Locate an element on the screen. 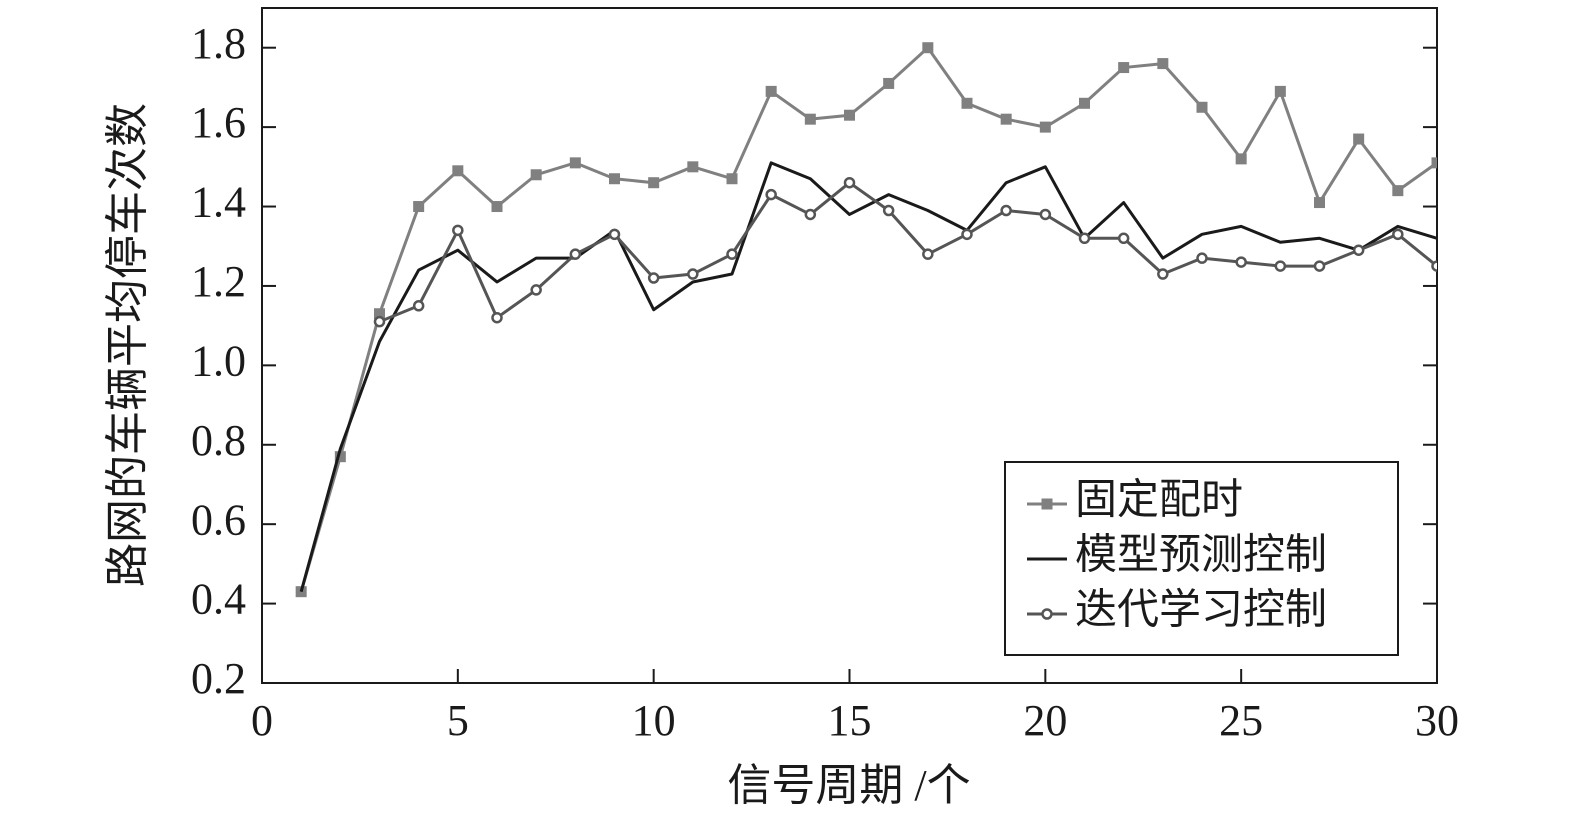  y-tick-label: 0.8 is located at coordinates (218, 440).